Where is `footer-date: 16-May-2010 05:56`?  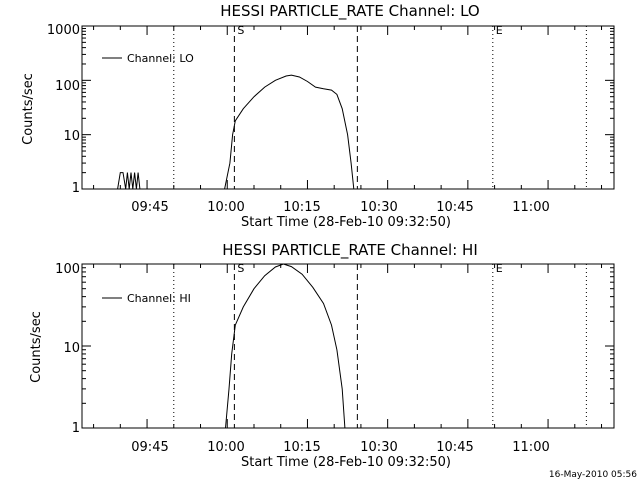
footer-date: 16-May-2010 05:56 is located at coordinates (593, 475).